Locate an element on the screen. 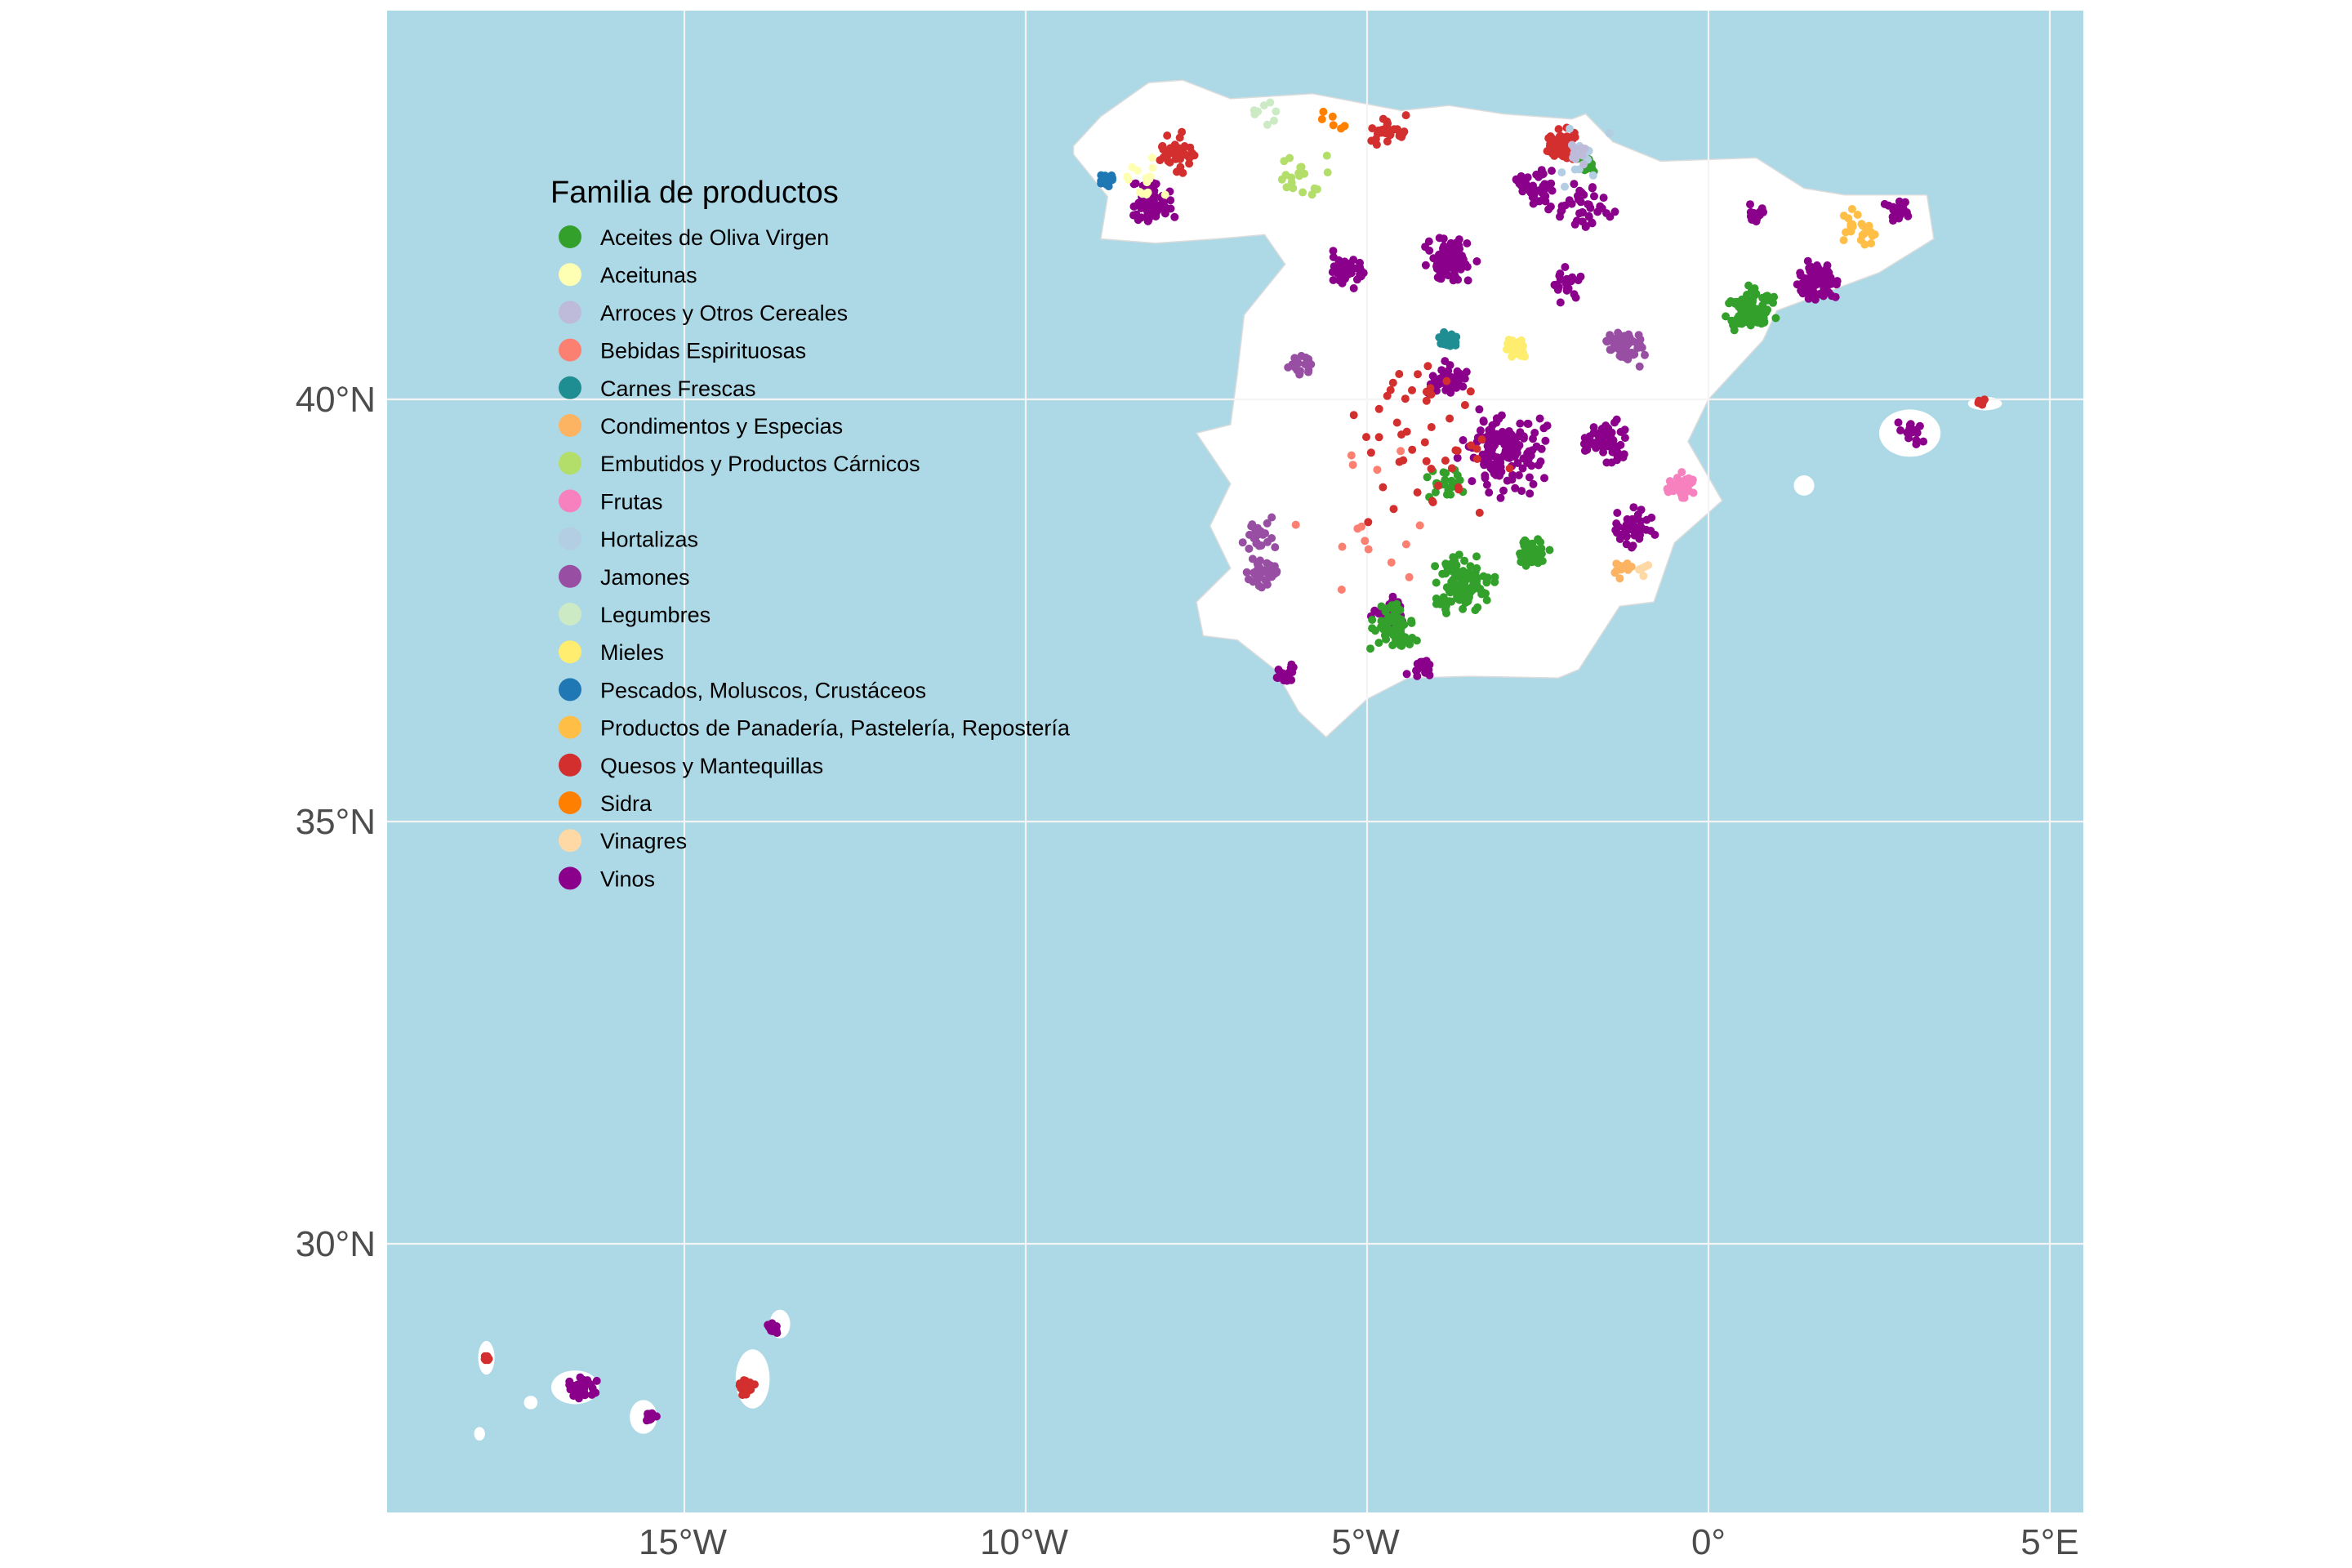 Image resolution: width=2352 pixels, height=1568 pixels. legend-label: Condimentos y Especias is located at coordinates (721, 427).